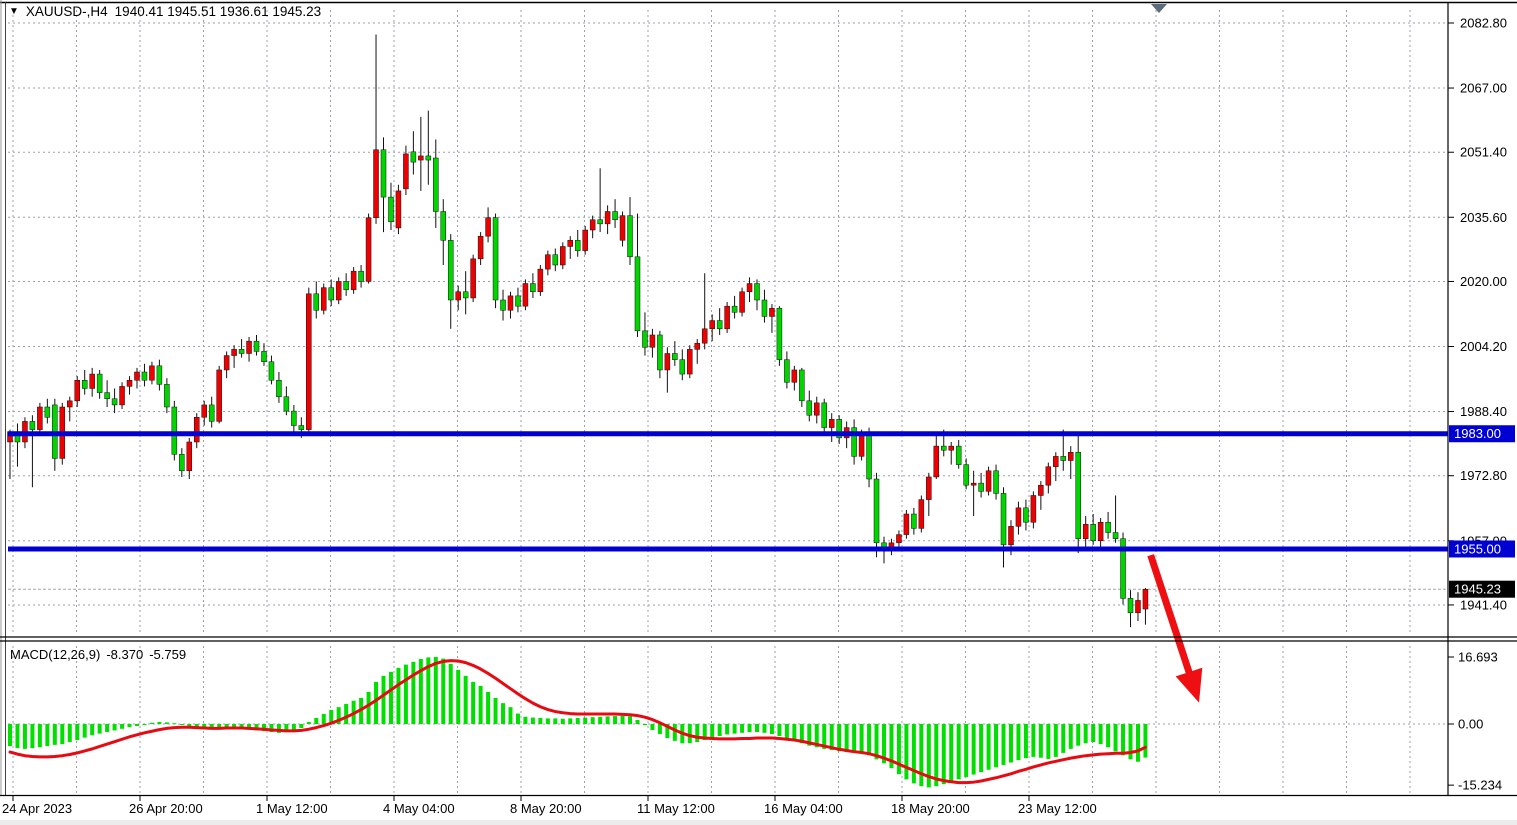  Describe the element at coordinates (1477, 548) in the screenshot. I see `level-price-badge-text: 1955.00` at that location.